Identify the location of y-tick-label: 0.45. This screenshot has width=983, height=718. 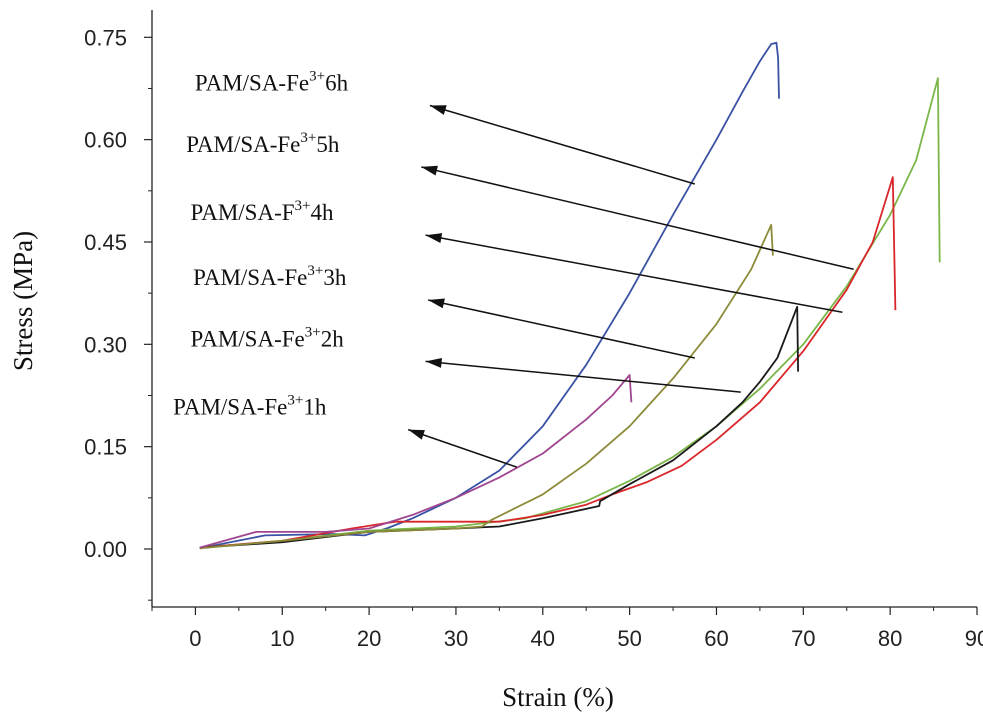
(105, 242).